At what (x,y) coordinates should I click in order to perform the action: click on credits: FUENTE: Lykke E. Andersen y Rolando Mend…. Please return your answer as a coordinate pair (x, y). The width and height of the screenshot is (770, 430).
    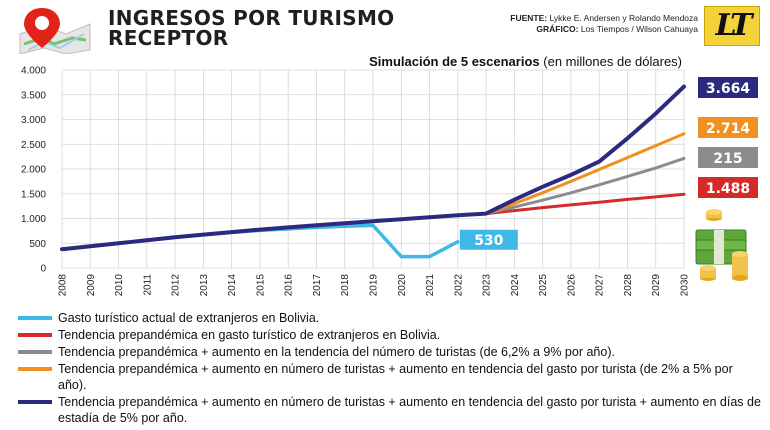
    Looking at the image, I should click on (604, 24).